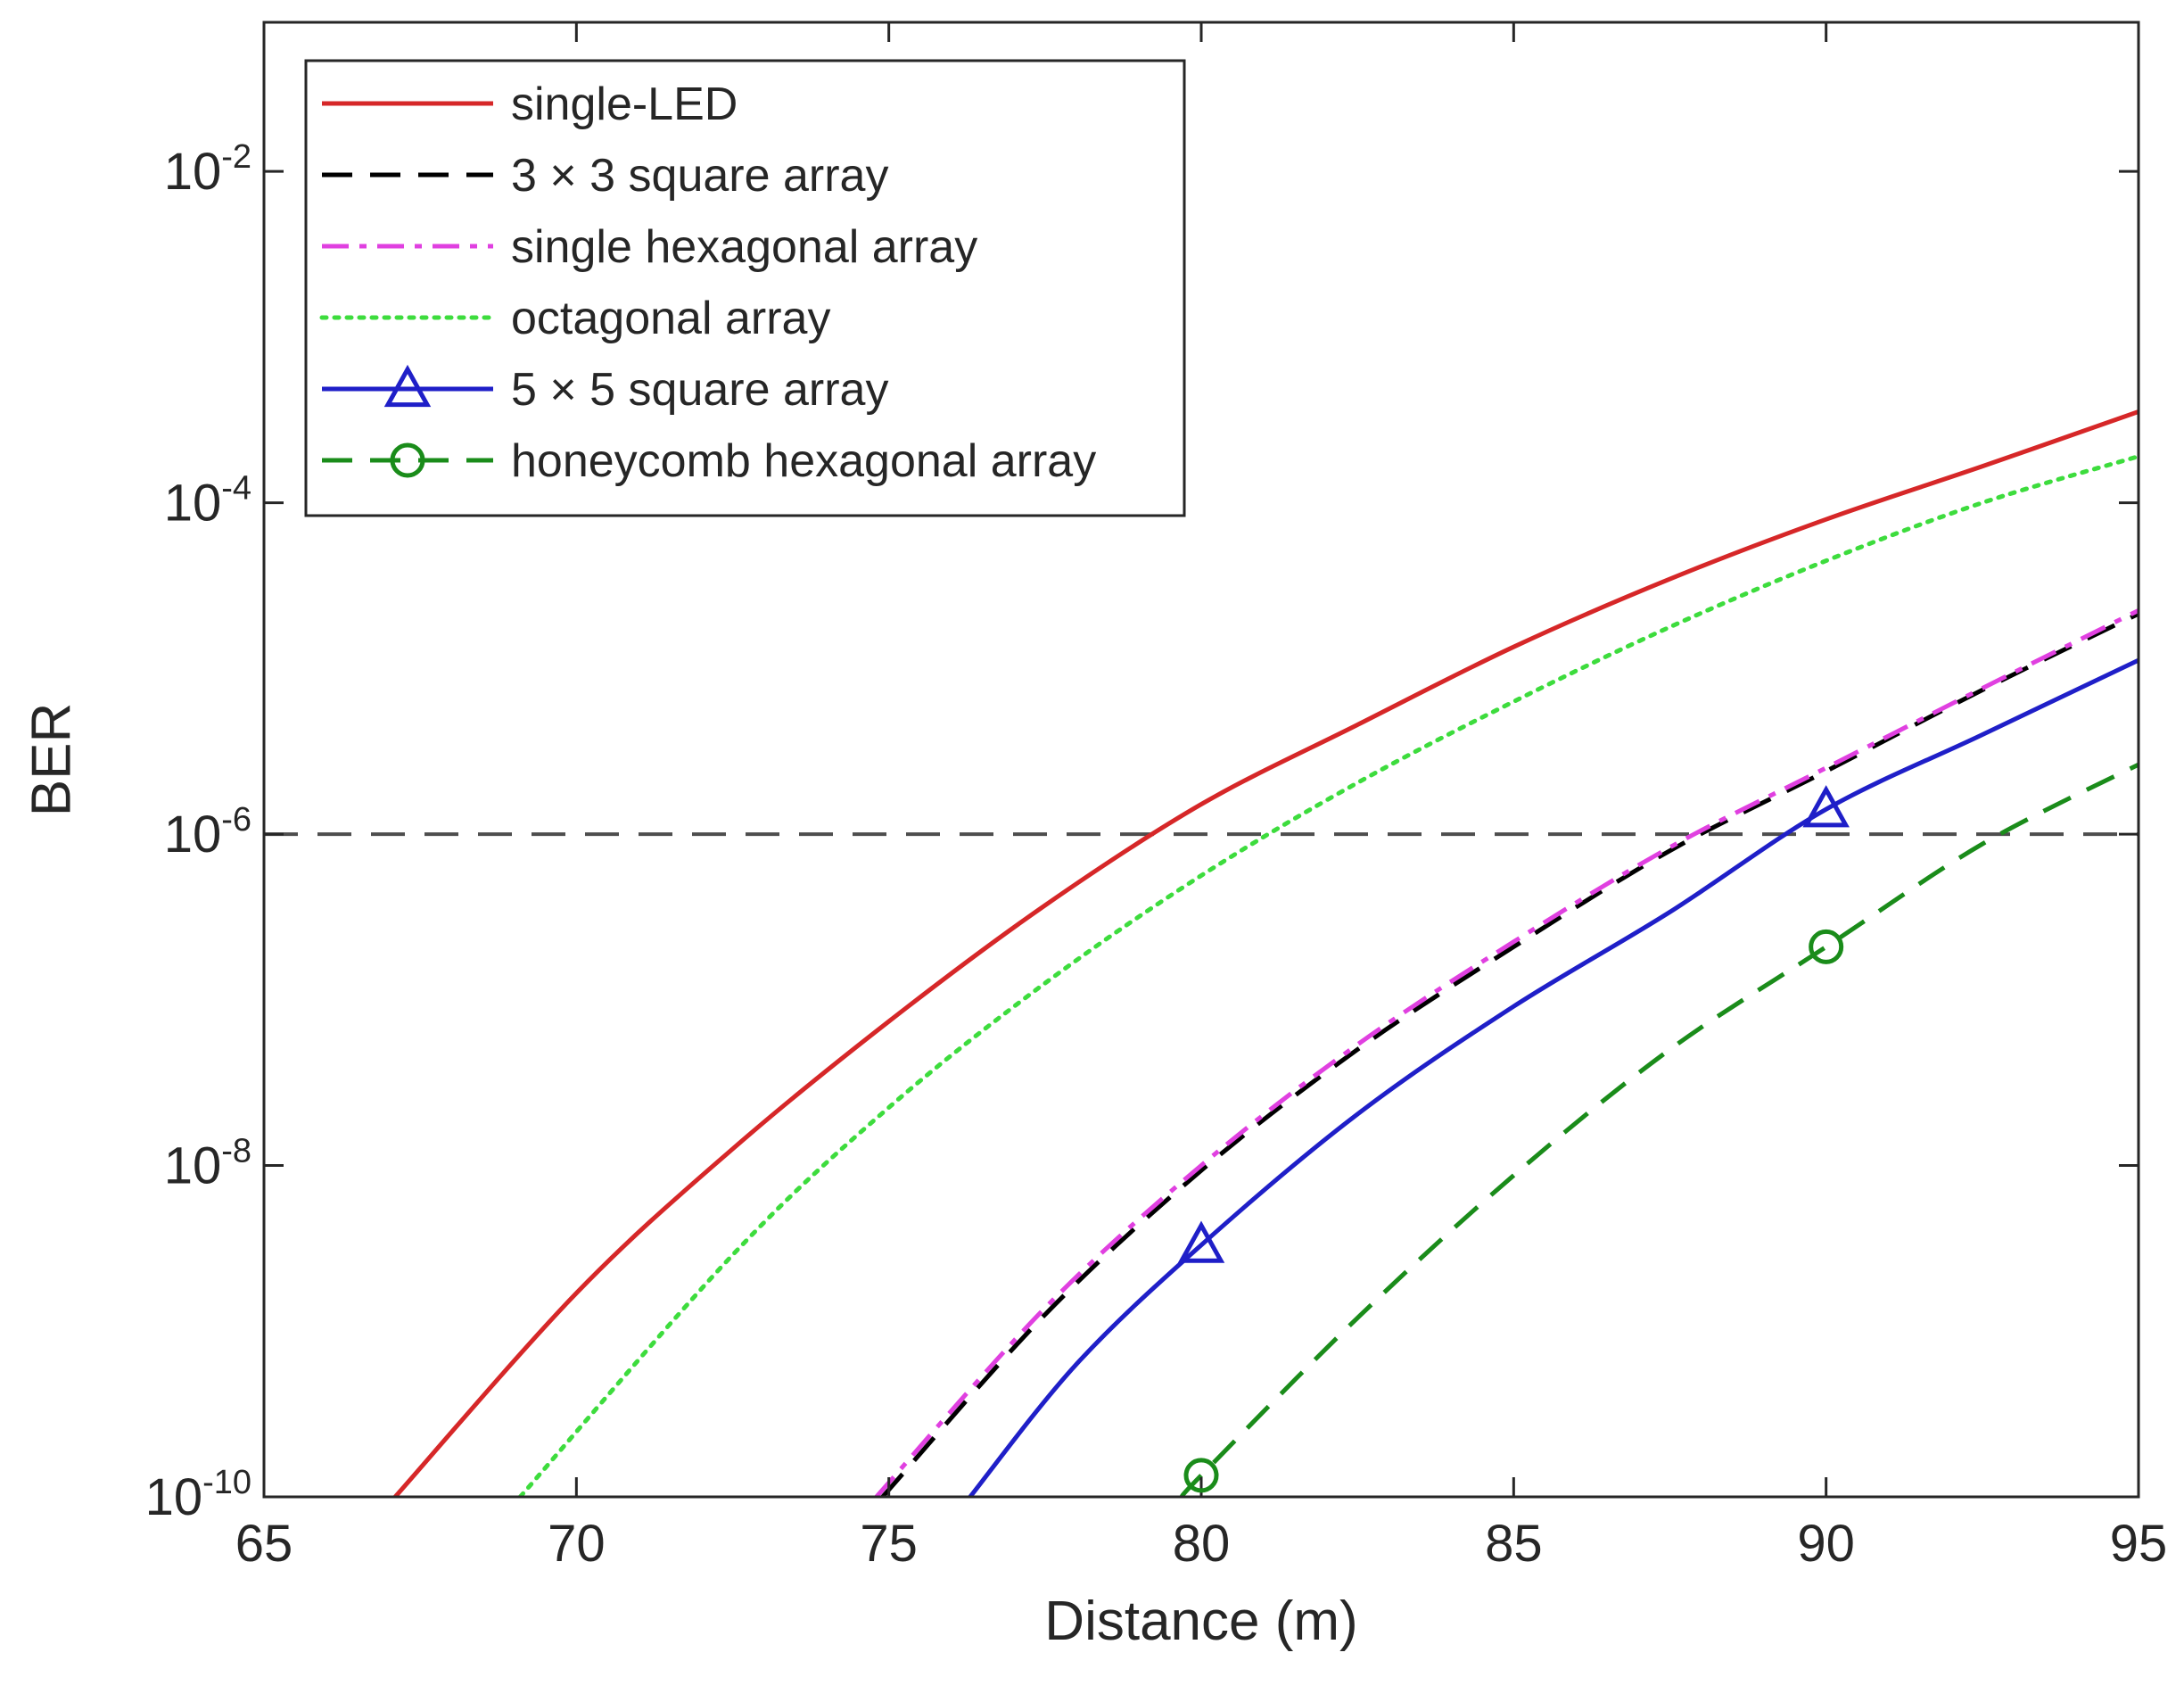  What do you see at coordinates (264, 1544) in the screenshot?
I see `x-tick-label-65: 65` at bounding box center [264, 1544].